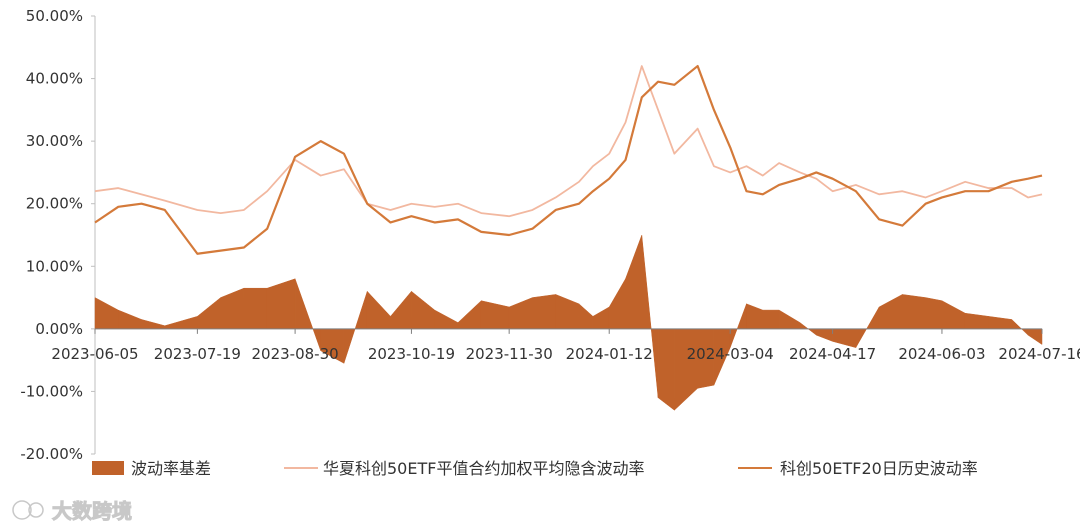 The image size is (1080, 530). I want to click on x-tick-label: 2024-01-12, so click(609, 354).